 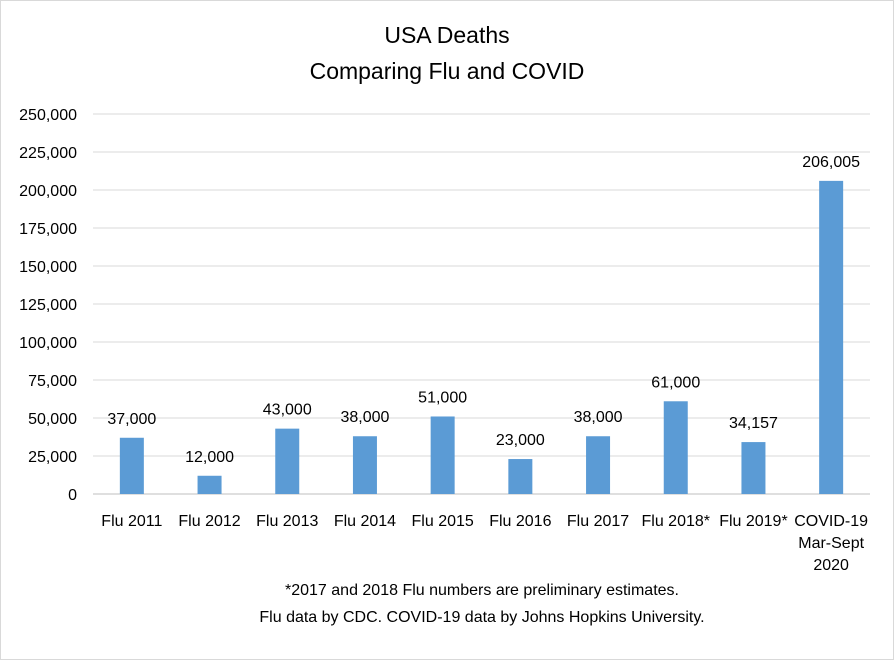 I want to click on x-tick-label: COVID-19, so click(x=831, y=521).